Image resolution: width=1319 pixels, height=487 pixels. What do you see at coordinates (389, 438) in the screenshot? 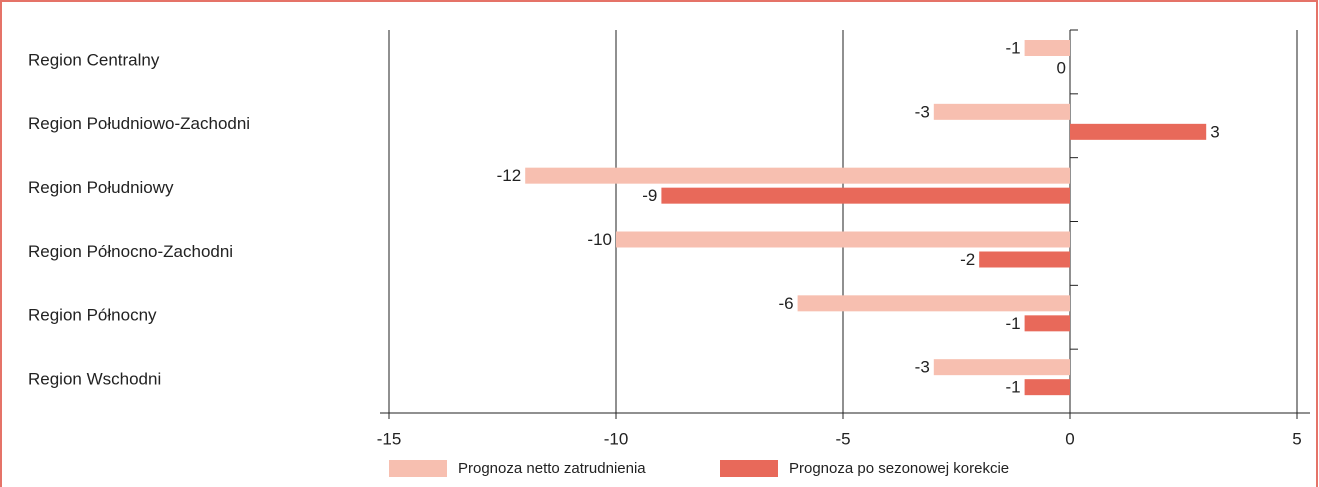
I see `x-tick-label: -15` at bounding box center [389, 438].